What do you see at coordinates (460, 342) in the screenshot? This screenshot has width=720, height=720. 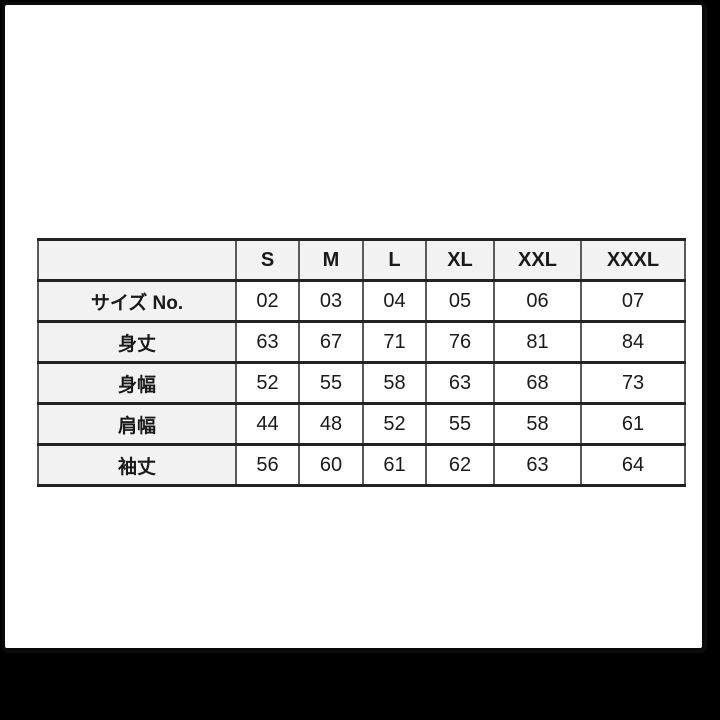 I see `table-cell: 76` at bounding box center [460, 342].